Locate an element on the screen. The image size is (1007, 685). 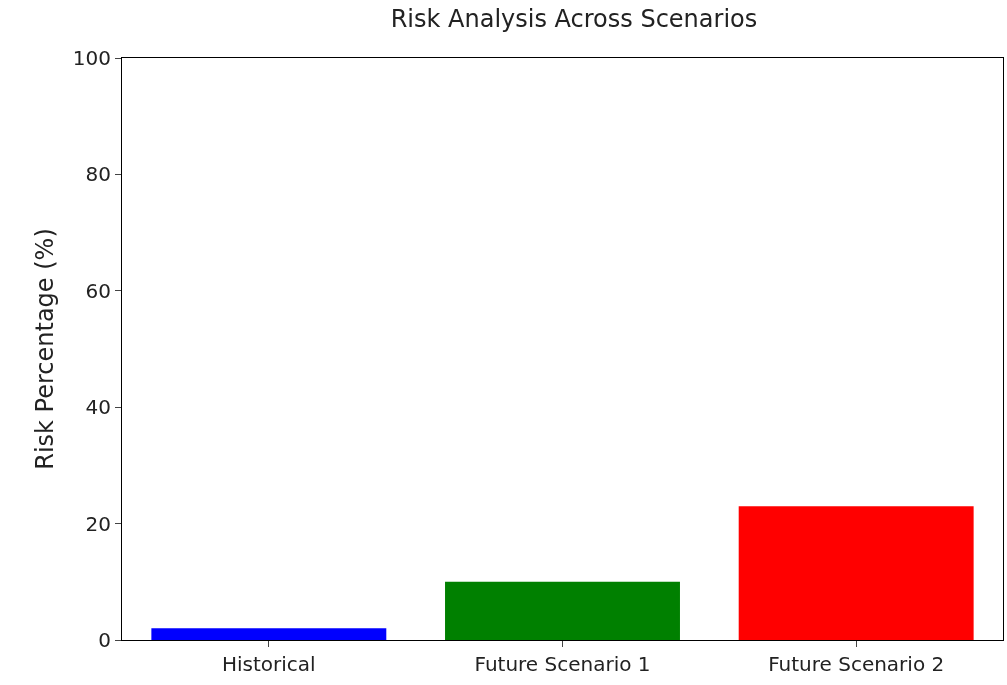
y-tick-label: 100 is located at coordinates (91, 58).